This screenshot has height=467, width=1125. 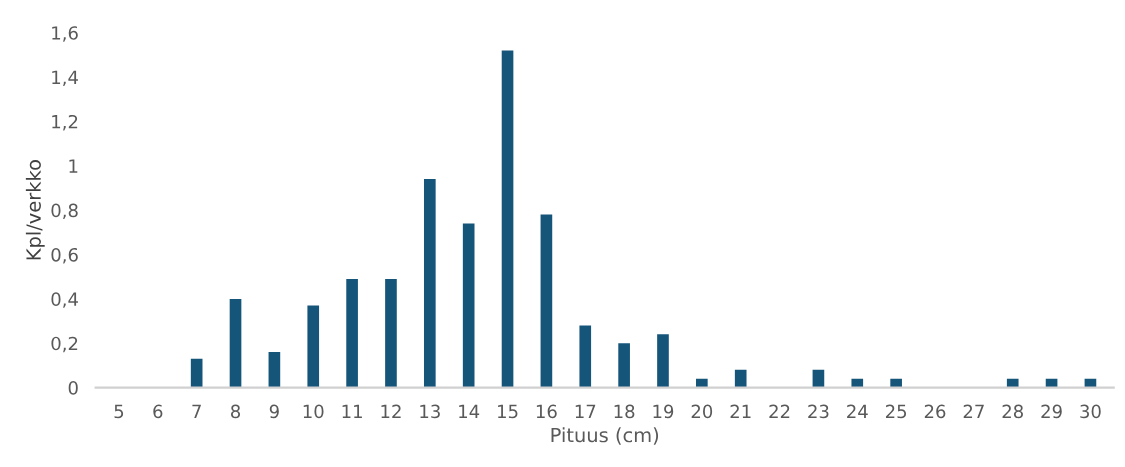 I want to click on y-tick-label: 1,2, so click(x=65, y=122).